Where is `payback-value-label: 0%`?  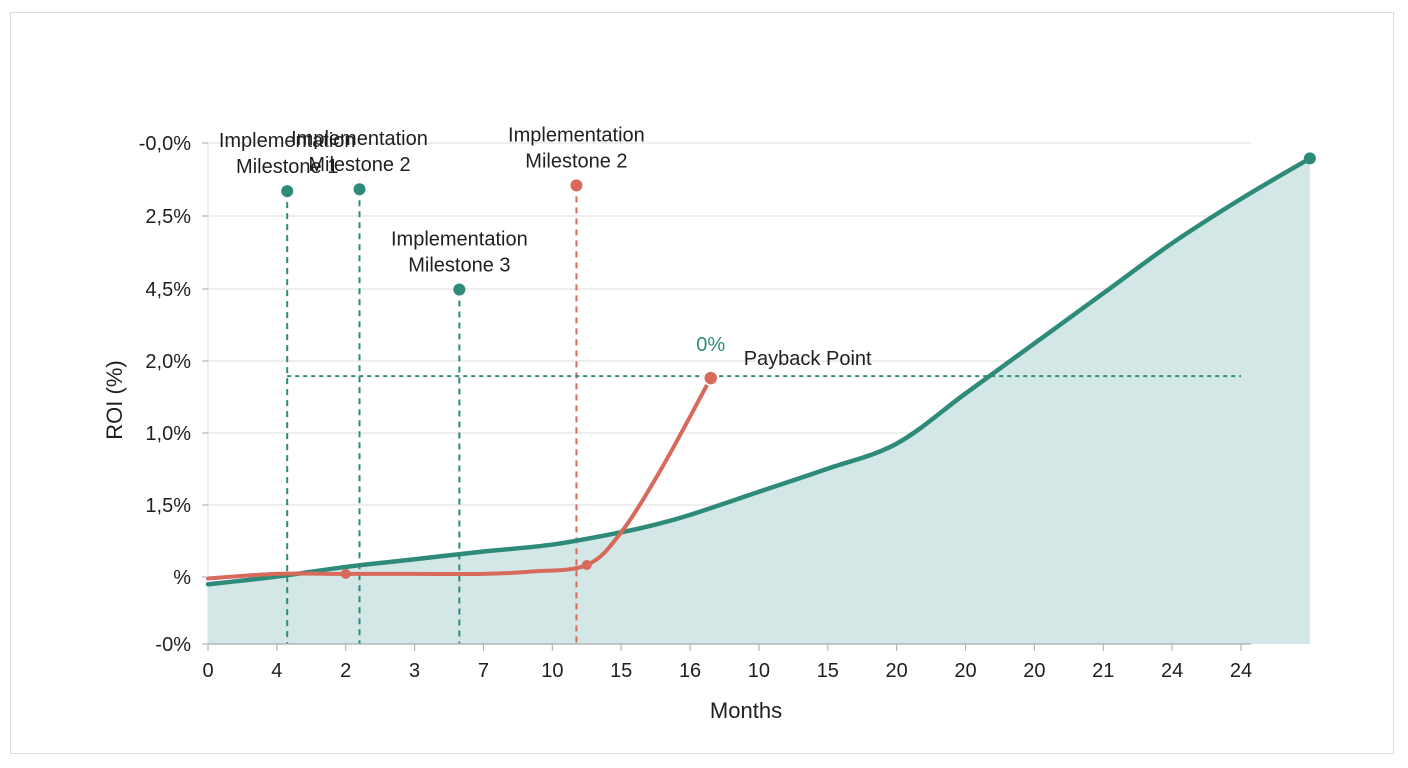
payback-value-label: 0% is located at coordinates (710, 345).